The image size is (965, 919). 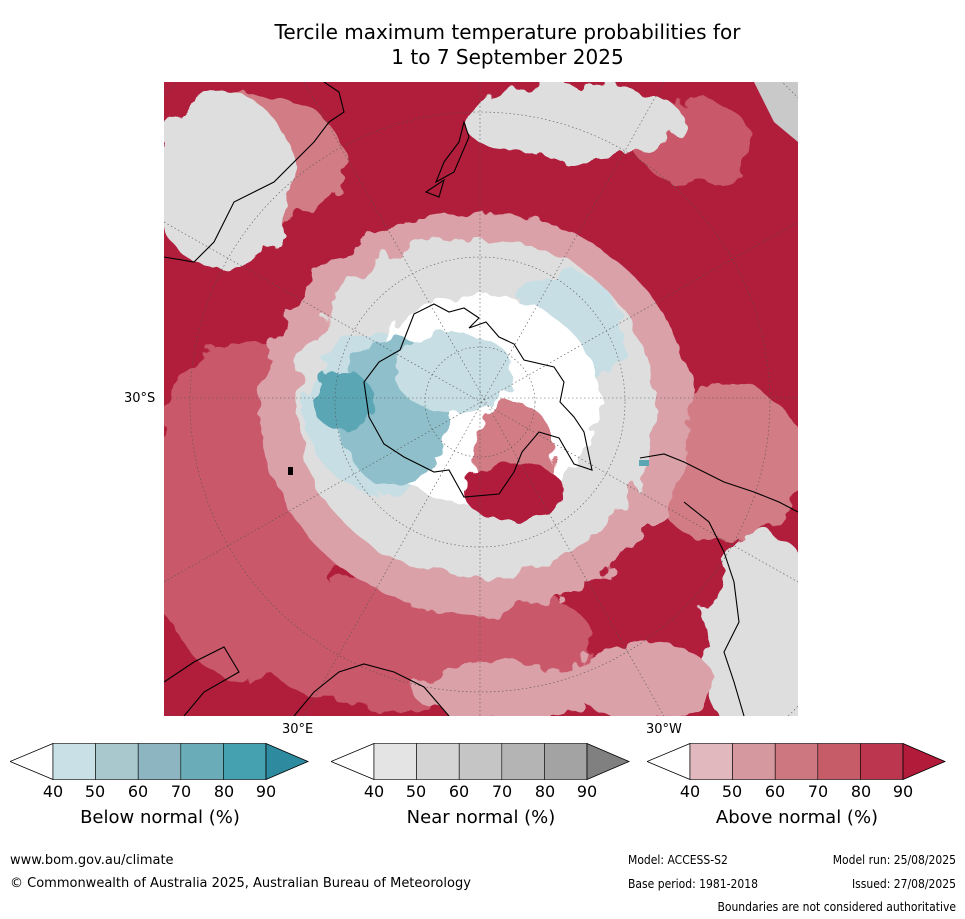 What do you see at coordinates (776, 112) in the screenshot?
I see `near-normal-corner` at bounding box center [776, 112].